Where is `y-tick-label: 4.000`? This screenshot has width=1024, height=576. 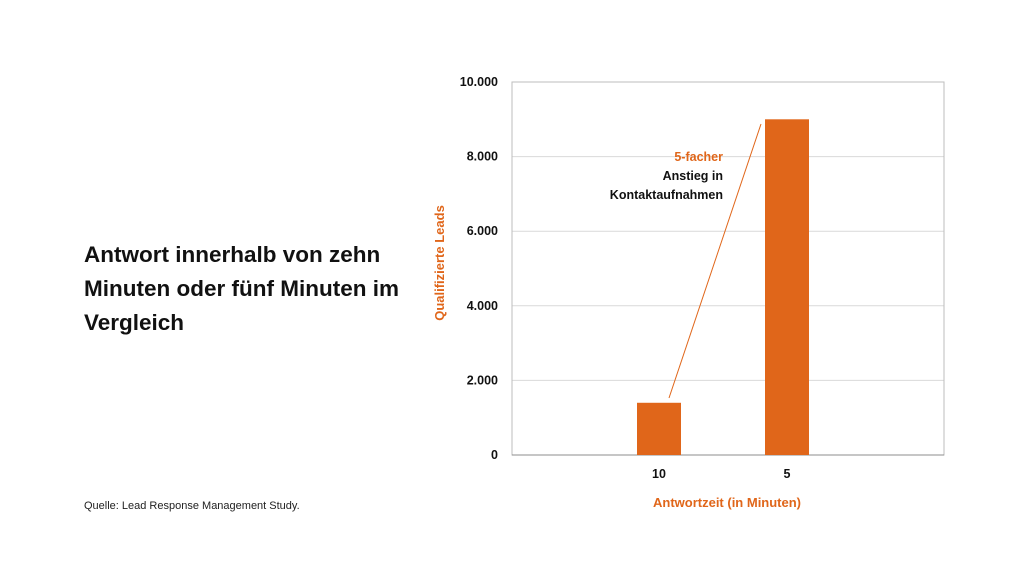
y-tick-label: 4.000 is located at coordinates (482, 306).